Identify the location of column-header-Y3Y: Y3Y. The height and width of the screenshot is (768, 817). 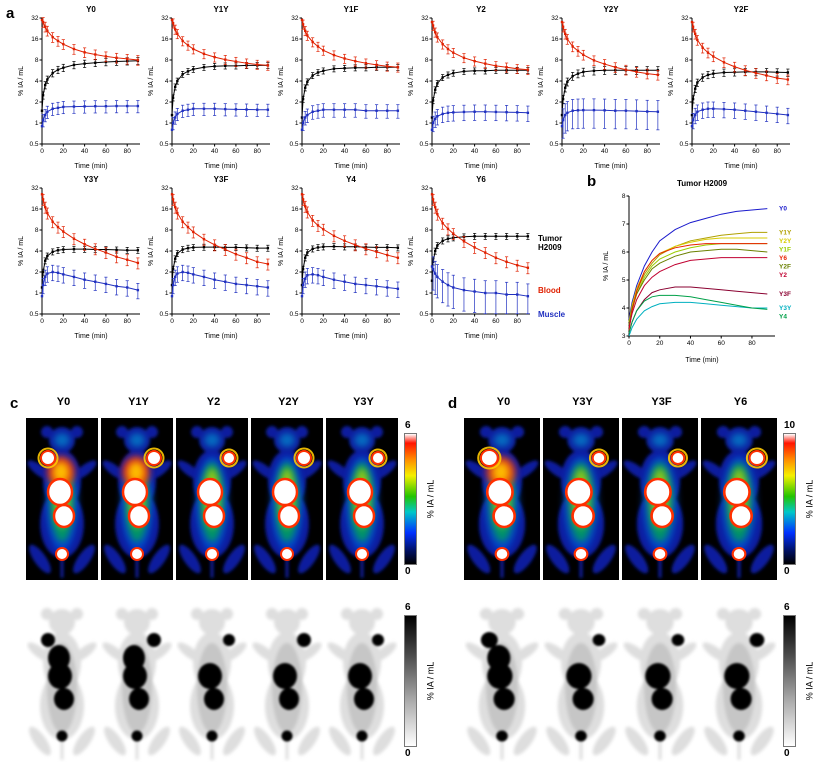
(582, 402).